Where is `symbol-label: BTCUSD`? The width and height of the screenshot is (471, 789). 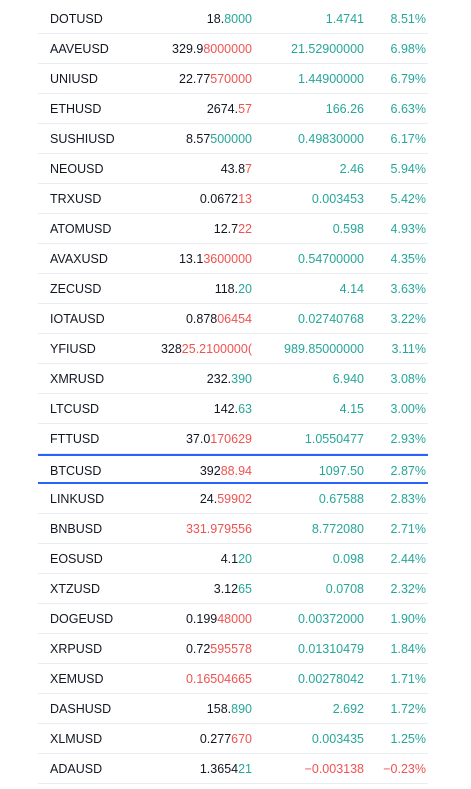 symbol-label: BTCUSD is located at coordinates (76, 471).